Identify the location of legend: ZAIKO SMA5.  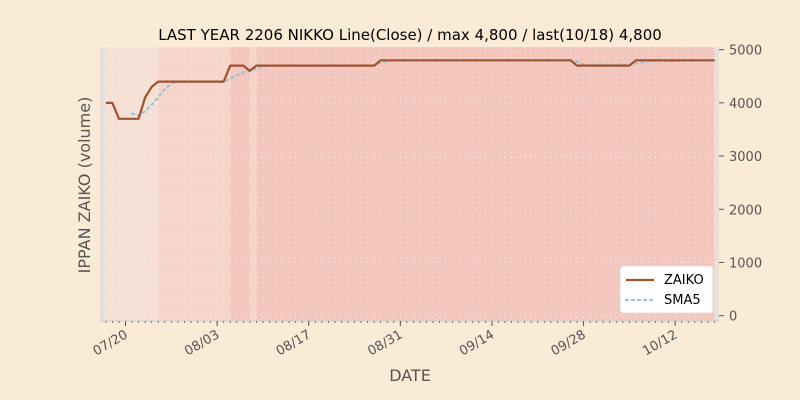
(666, 289).